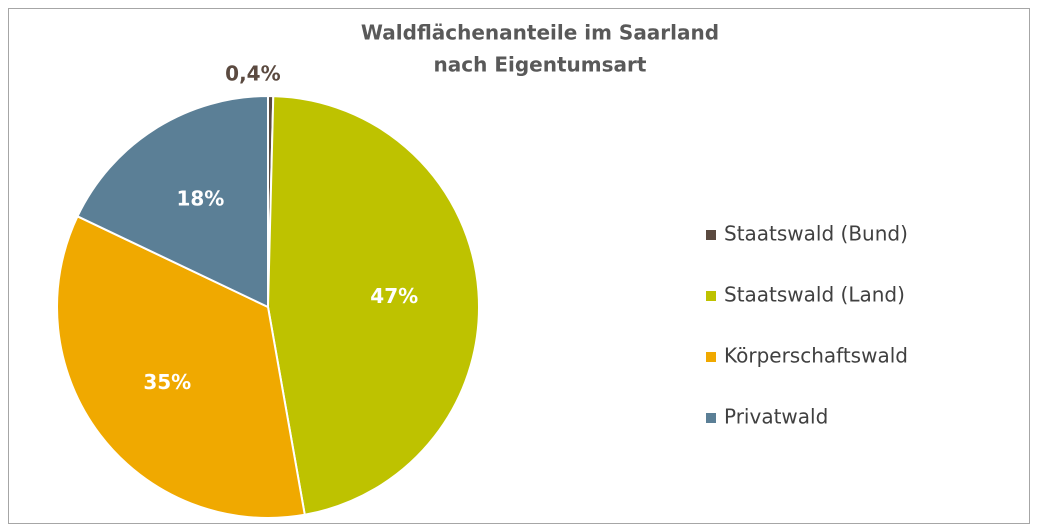  What do you see at coordinates (540, 65) in the screenshot?
I see `chart-title: nach Eigentumsart` at bounding box center [540, 65].